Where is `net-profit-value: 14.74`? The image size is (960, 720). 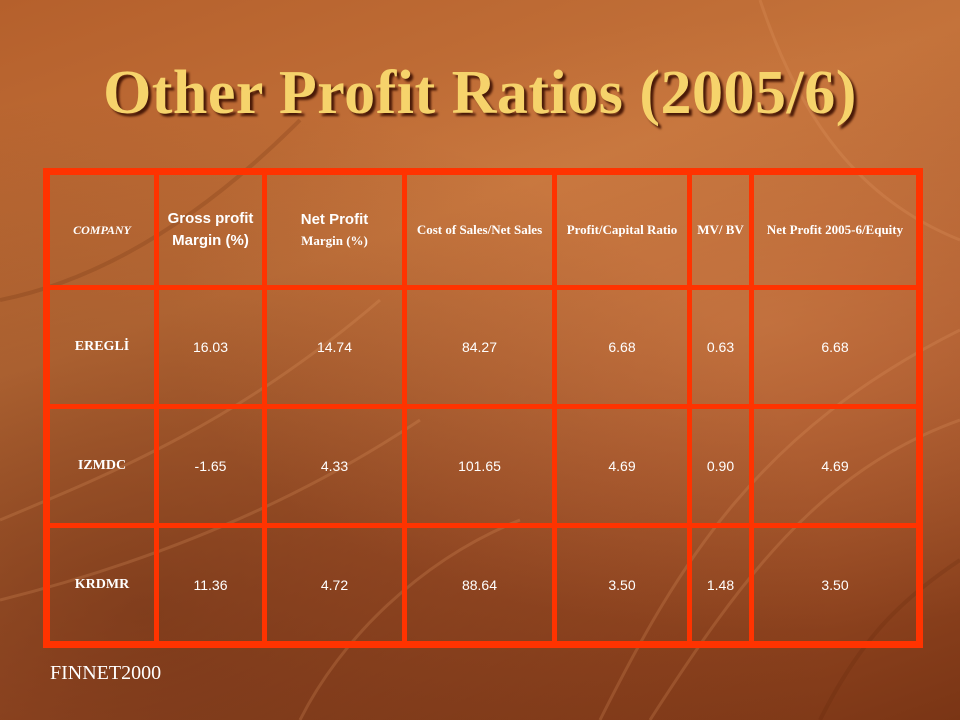 net-profit-value: 14.74 is located at coordinates (334, 347).